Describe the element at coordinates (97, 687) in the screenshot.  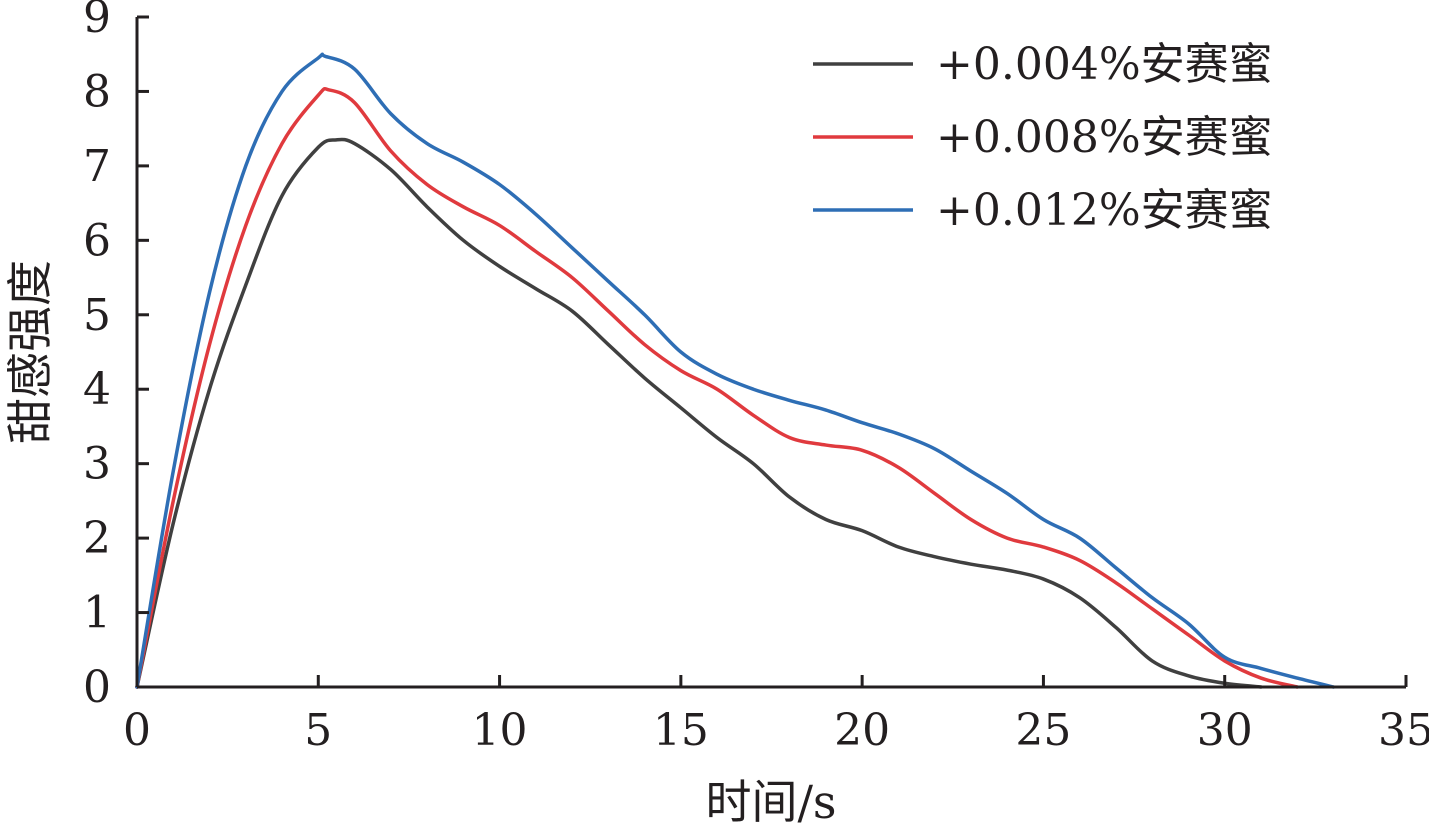
I see `y-tick-label: 0` at that location.